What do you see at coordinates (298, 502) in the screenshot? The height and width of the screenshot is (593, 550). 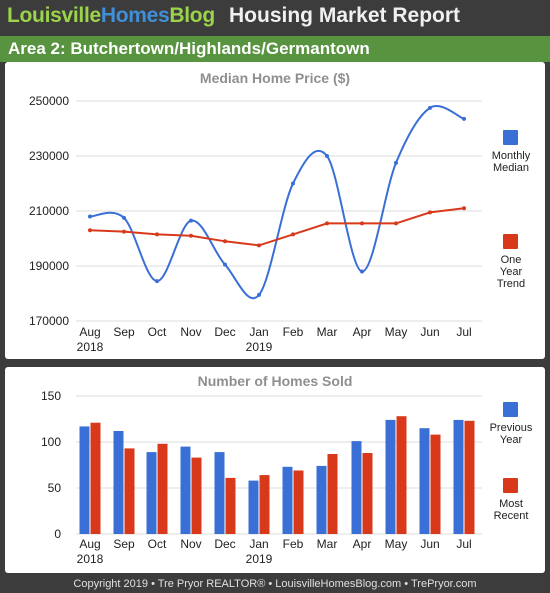 I see `bar-recent-feb` at bounding box center [298, 502].